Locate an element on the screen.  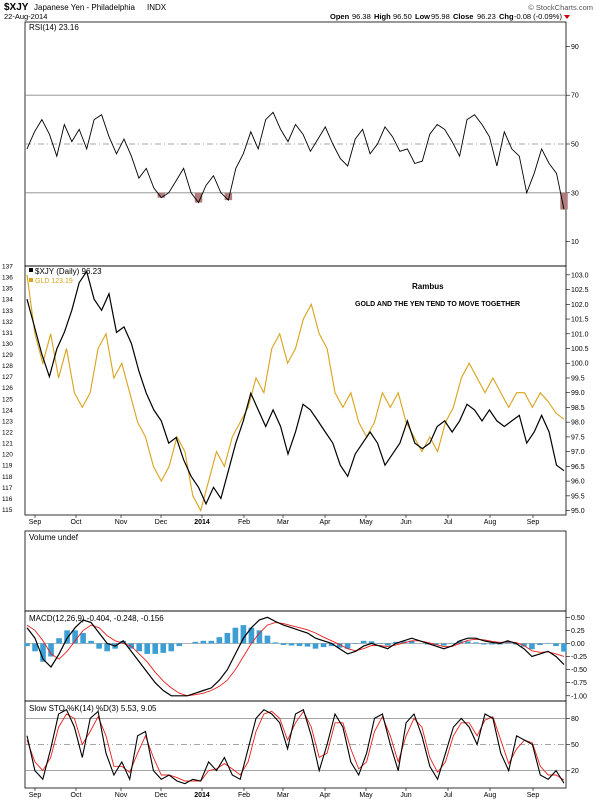
volume-panel is located at coordinates (295, 571).